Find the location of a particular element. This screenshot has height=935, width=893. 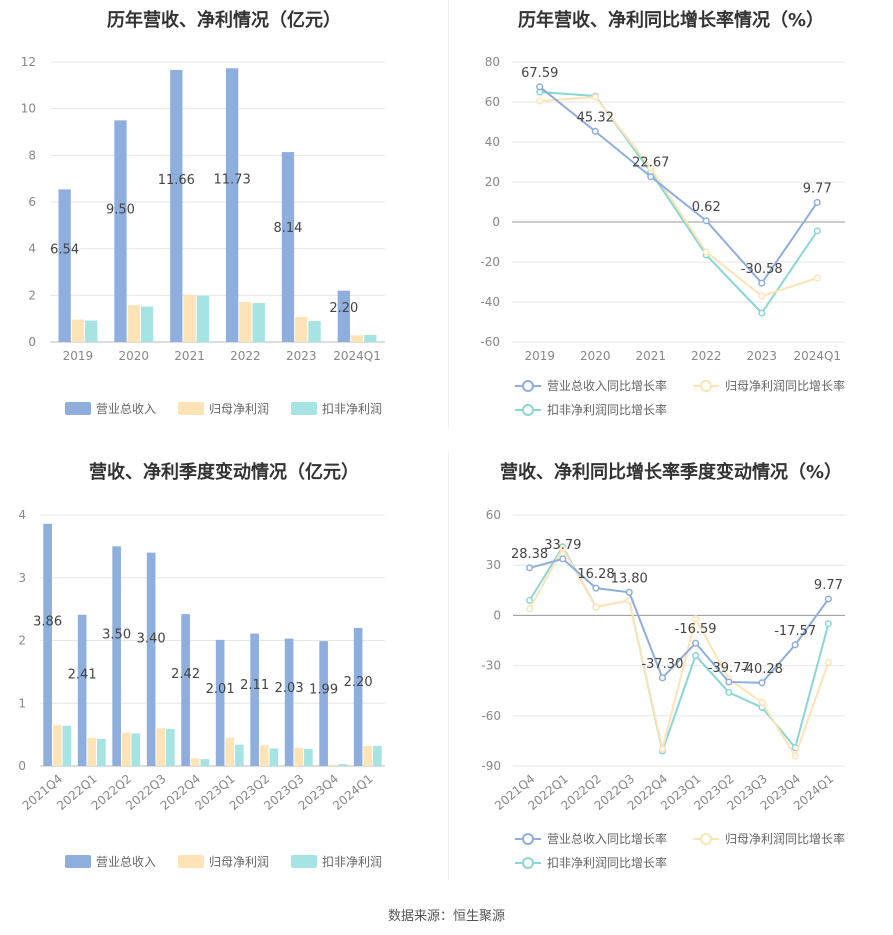

data-label: 8.14 is located at coordinates (287, 228).